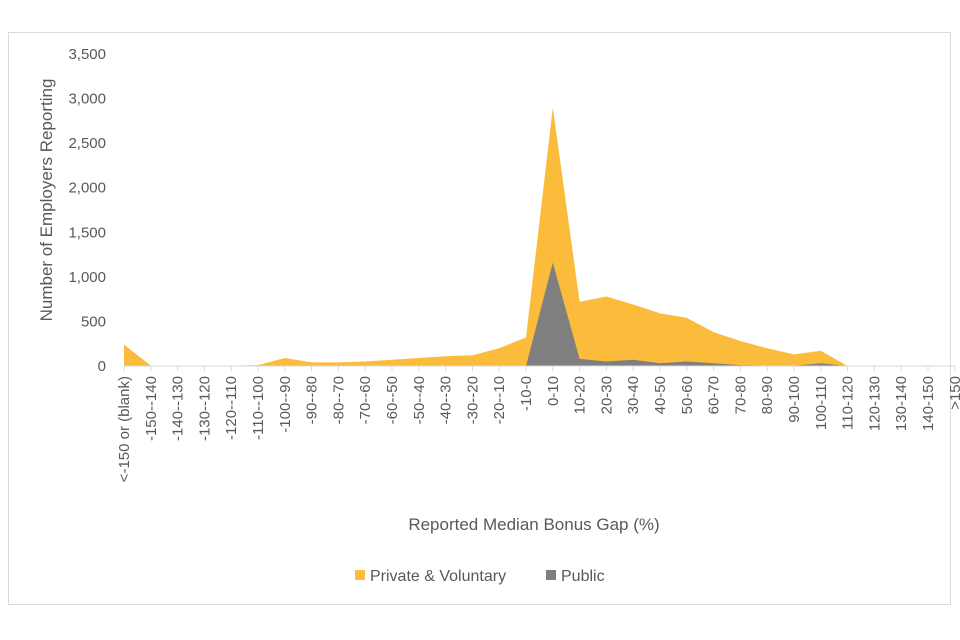 The height and width of the screenshot is (640, 960). What do you see at coordinates (93, 321) in the screenshot?
I see `y-tick-label: 500` at bounding box center [93, 321].